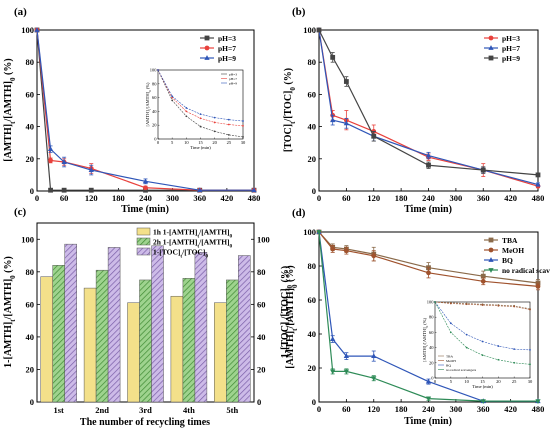  I want to click on inset-legend-label: no radical scavengers, so click(461, 370).